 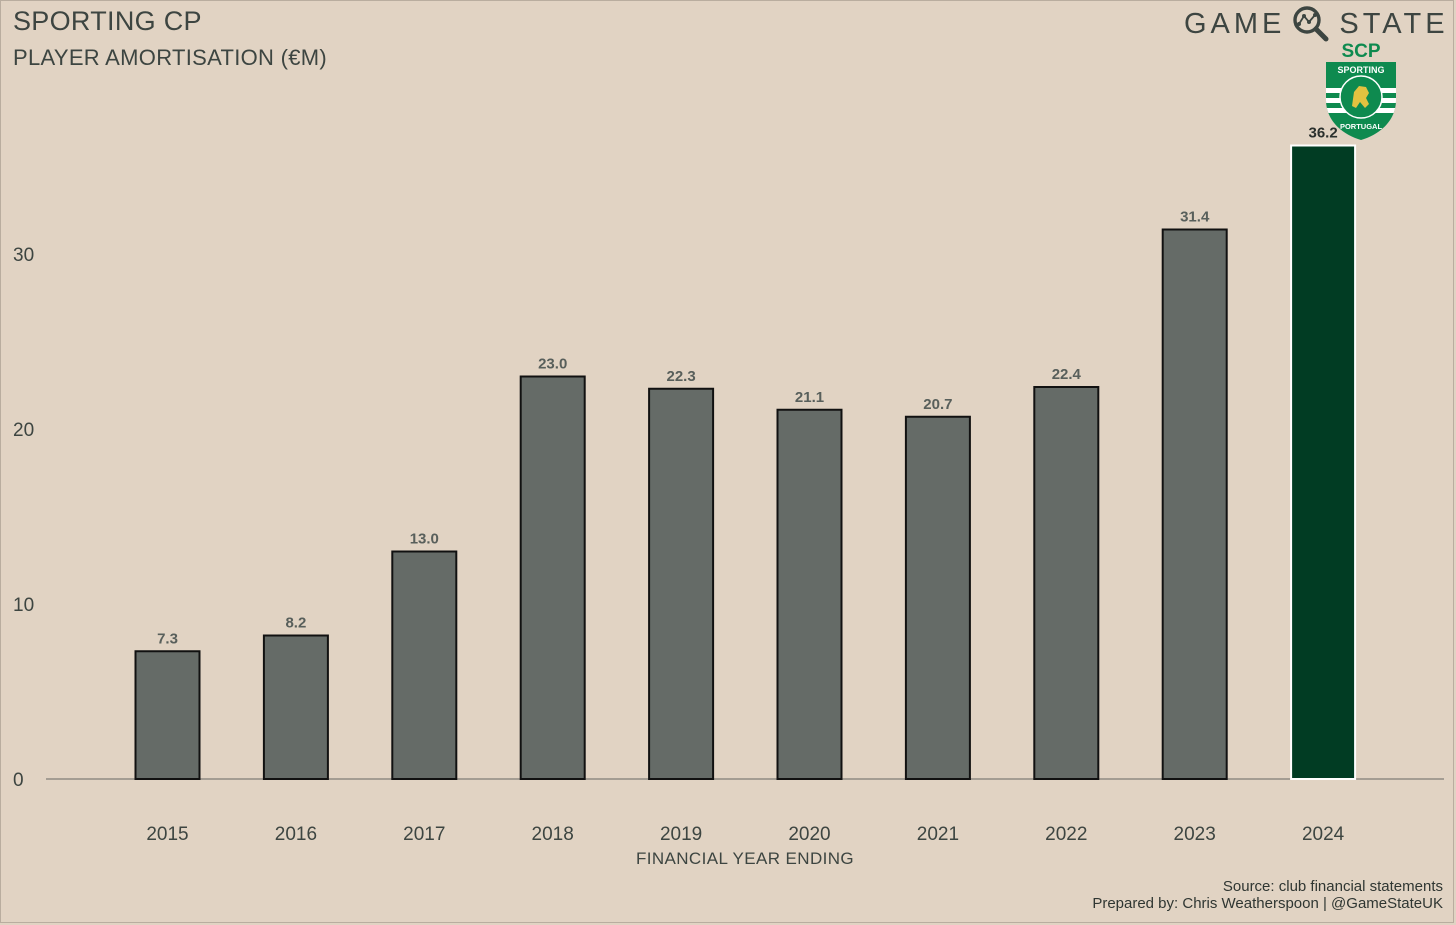 What do you see at coordinates (170, 57) in the screenshot?
I see `chart-subtitle: PLAYER AMORTISATION (€M)` at bounding box center [170, 57].